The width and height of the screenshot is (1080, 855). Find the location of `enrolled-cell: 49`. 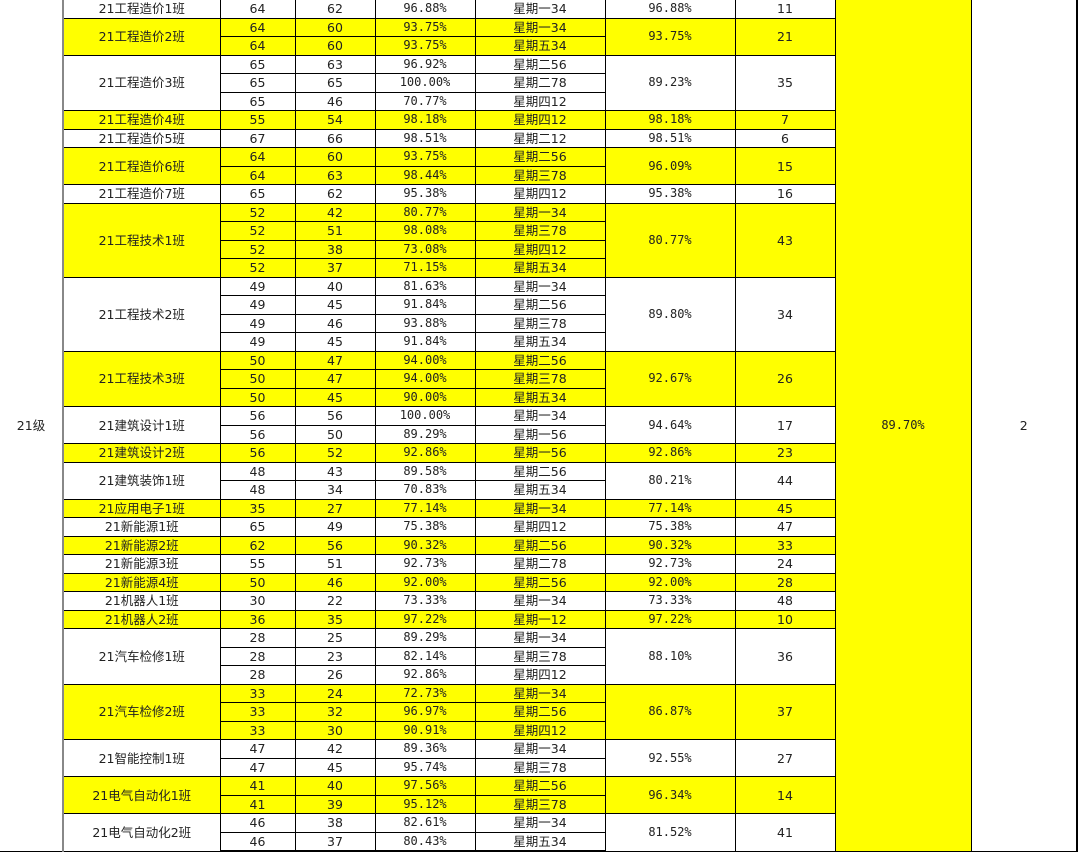

enrolled-cell: 49 is located at coordinates (257, 286).